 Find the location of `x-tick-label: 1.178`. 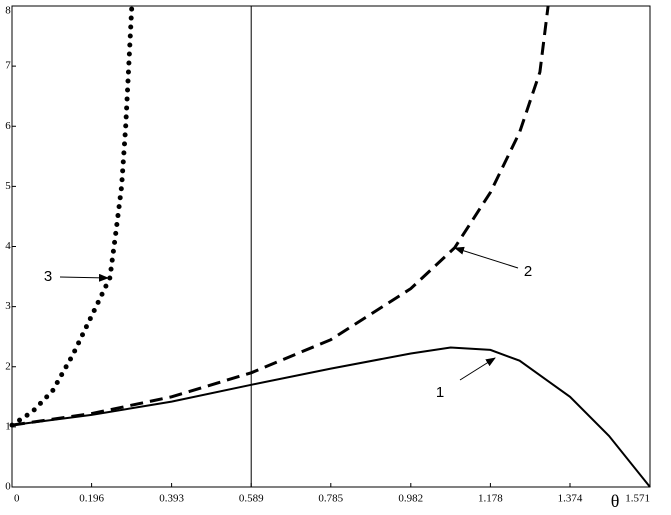

x-tick-label: 1.178 is located at coordinates (490, 499).